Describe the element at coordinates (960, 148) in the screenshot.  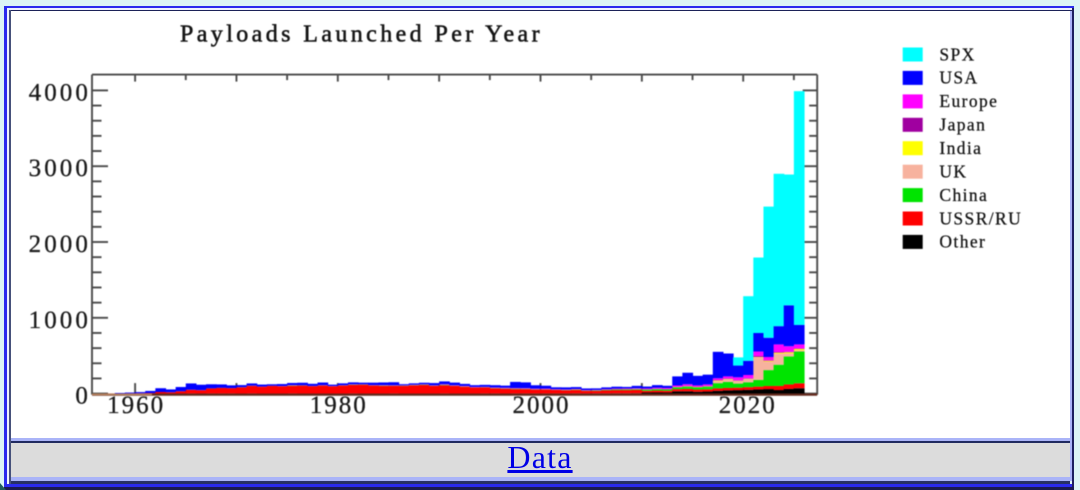
I see `svg-text: India` at that location.